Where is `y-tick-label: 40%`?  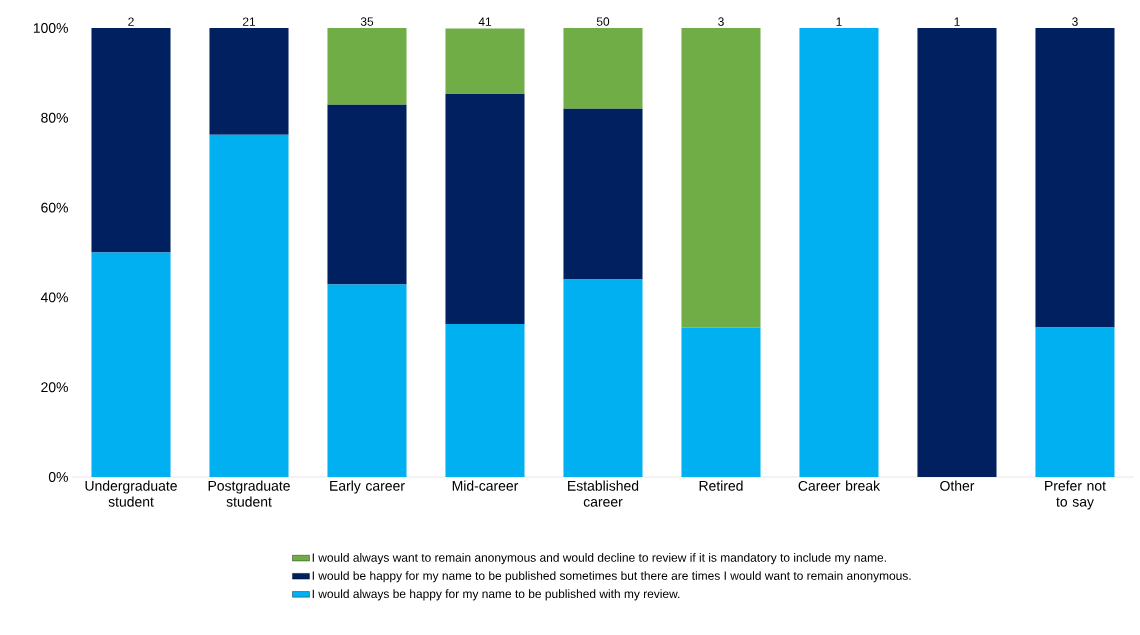 y-tick-label: 40% is located at coordinates (54, 297).